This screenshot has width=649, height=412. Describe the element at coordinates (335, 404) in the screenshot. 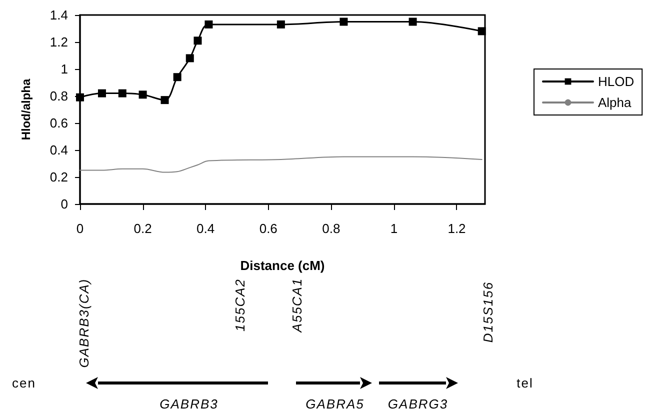

I see `text: GABRA5` at that location.